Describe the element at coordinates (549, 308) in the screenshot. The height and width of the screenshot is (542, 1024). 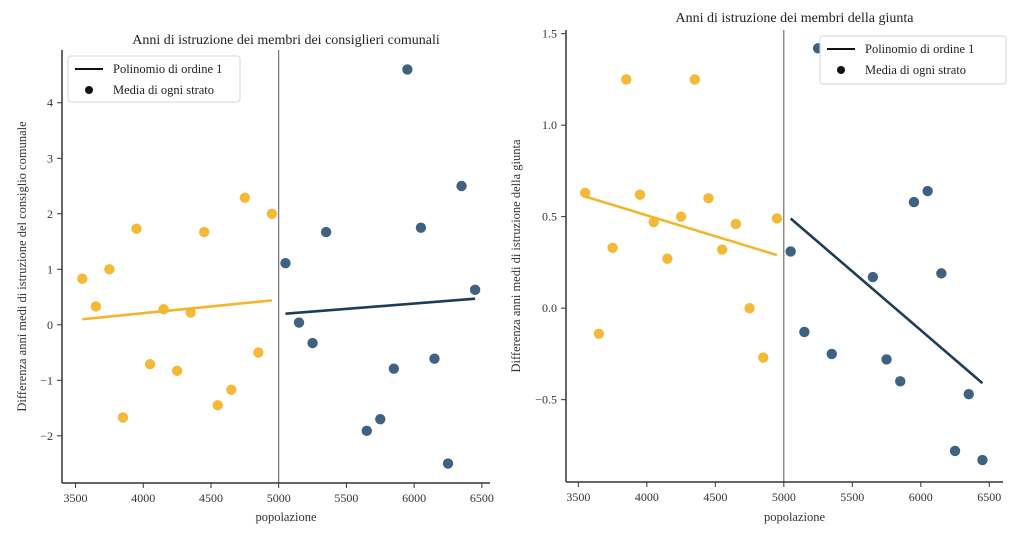
I see `y-tick-label: 0.0` at that location.